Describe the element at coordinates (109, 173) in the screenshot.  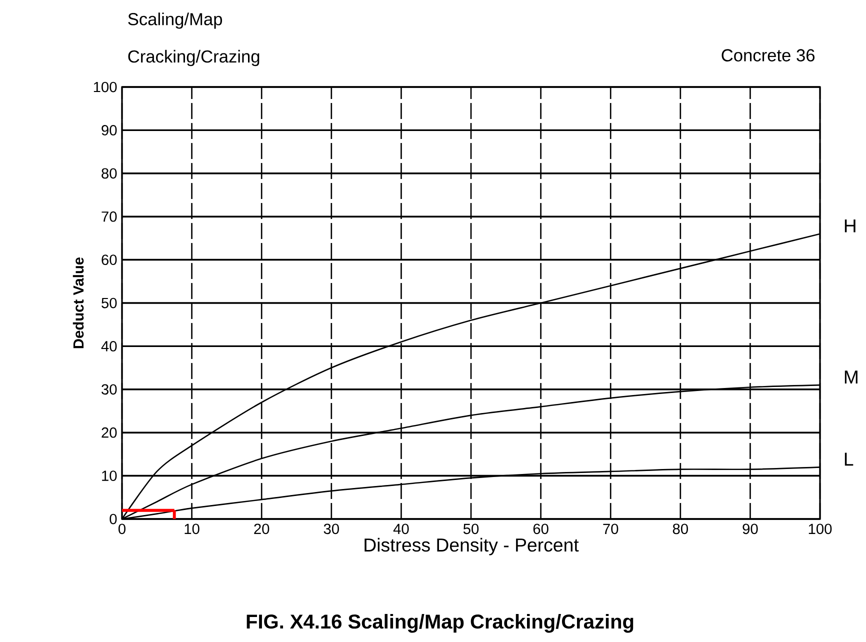
I see `y-tick-label: 80` at that location.